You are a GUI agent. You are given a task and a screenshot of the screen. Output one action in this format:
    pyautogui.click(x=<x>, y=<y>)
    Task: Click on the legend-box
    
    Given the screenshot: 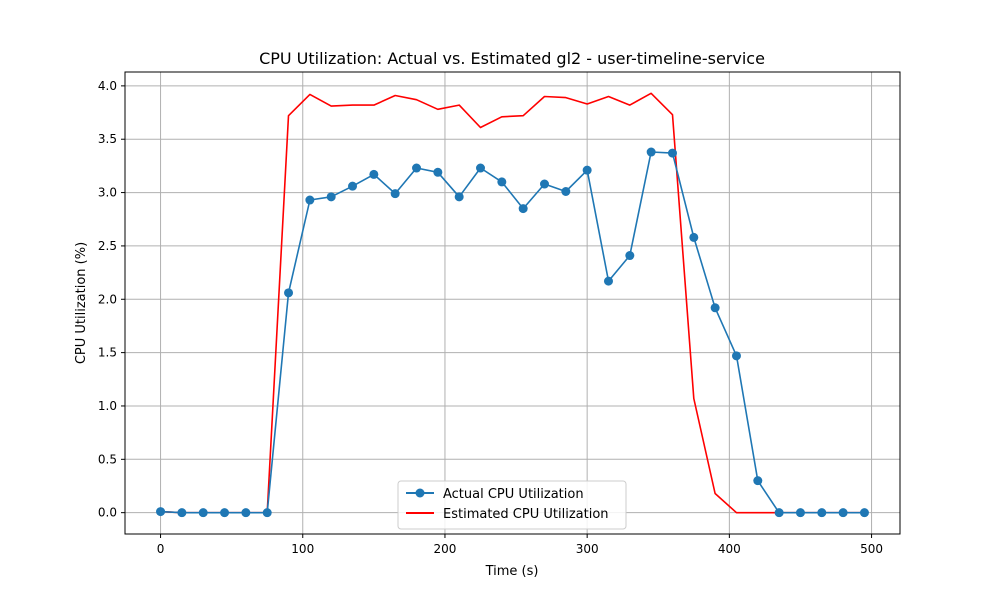 What is the action you would take?
    pyautogui.click(x=512, y=505)
    